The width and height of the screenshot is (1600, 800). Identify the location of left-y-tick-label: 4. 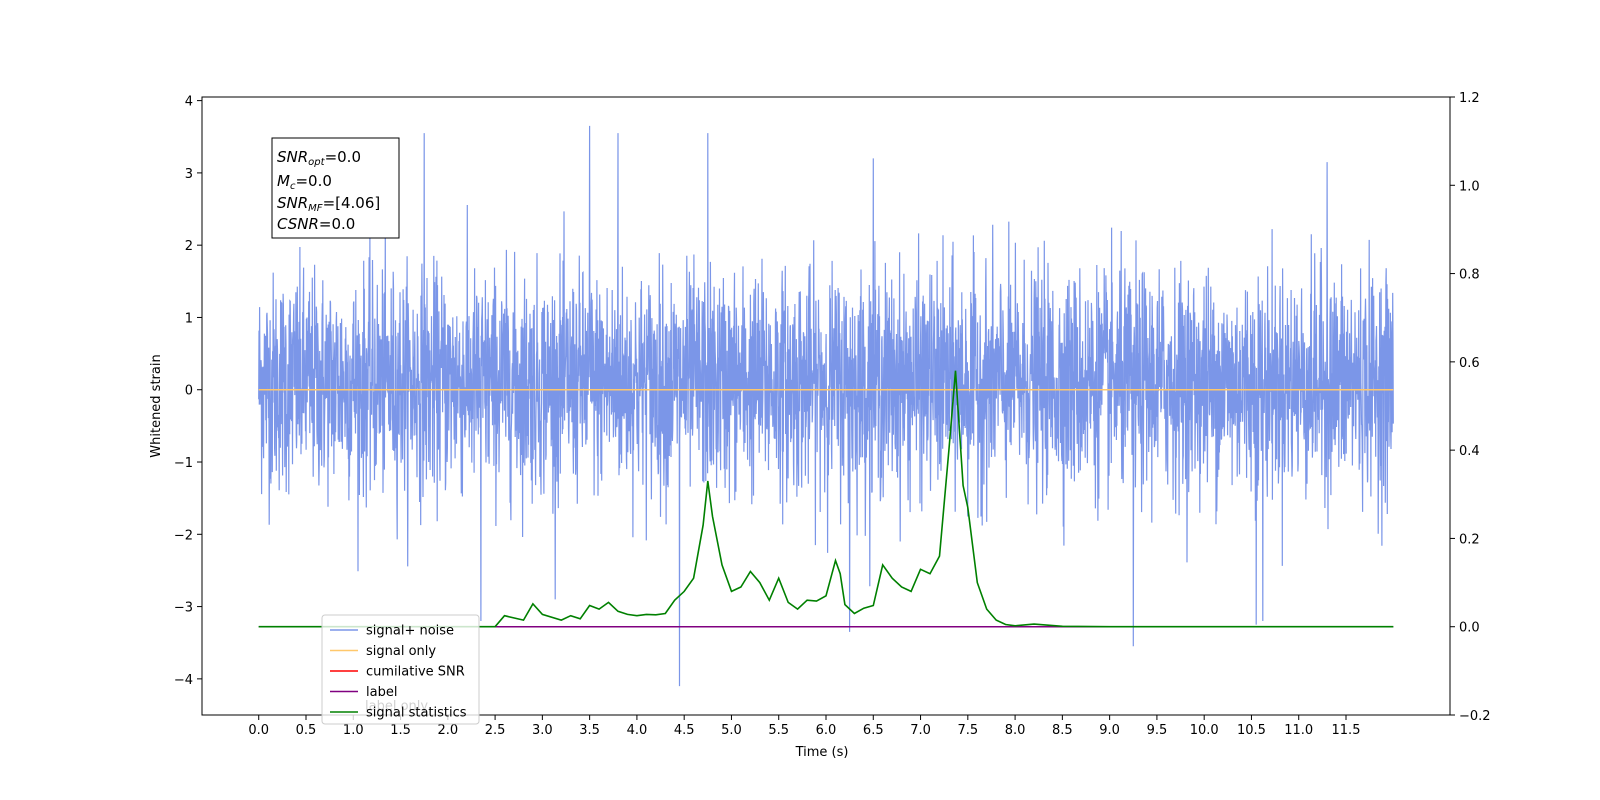
(189, 102).